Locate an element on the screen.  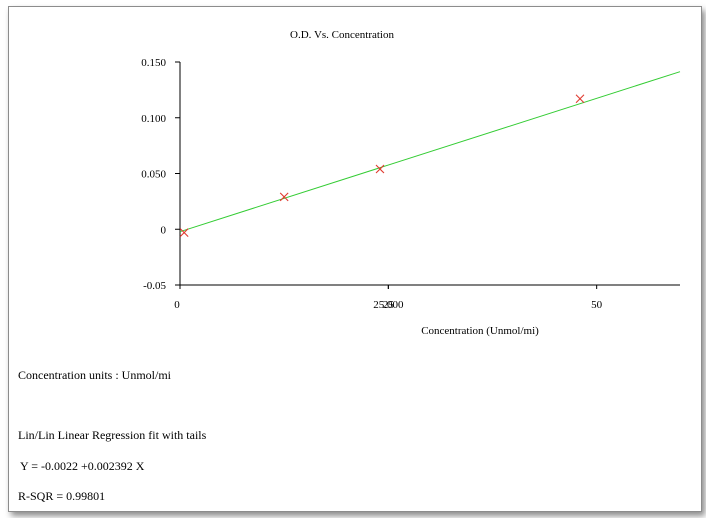
regression-equation-text: Y = -0.0022 +0.002392 X is located at coordinates (82, 466).